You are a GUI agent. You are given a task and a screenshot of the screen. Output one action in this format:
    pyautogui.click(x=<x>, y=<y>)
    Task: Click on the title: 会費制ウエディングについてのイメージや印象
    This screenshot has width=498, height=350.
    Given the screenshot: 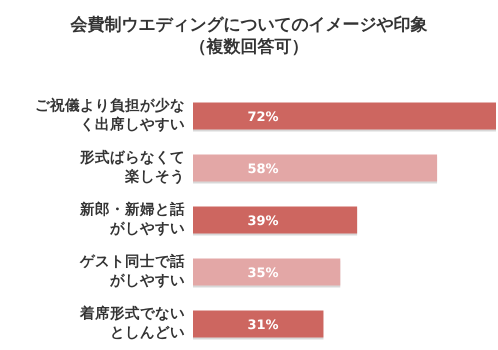 What is the action you would take?
    pyautogui.click(x=249, y=25)
    